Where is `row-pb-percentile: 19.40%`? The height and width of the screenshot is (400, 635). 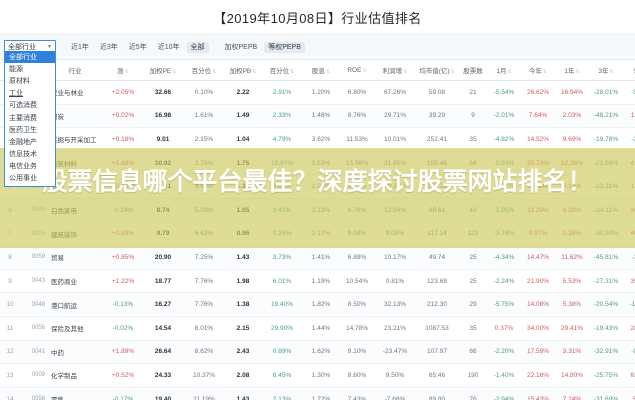
row-pb-percentile: 19.40% is located at coordinates (283, 304).